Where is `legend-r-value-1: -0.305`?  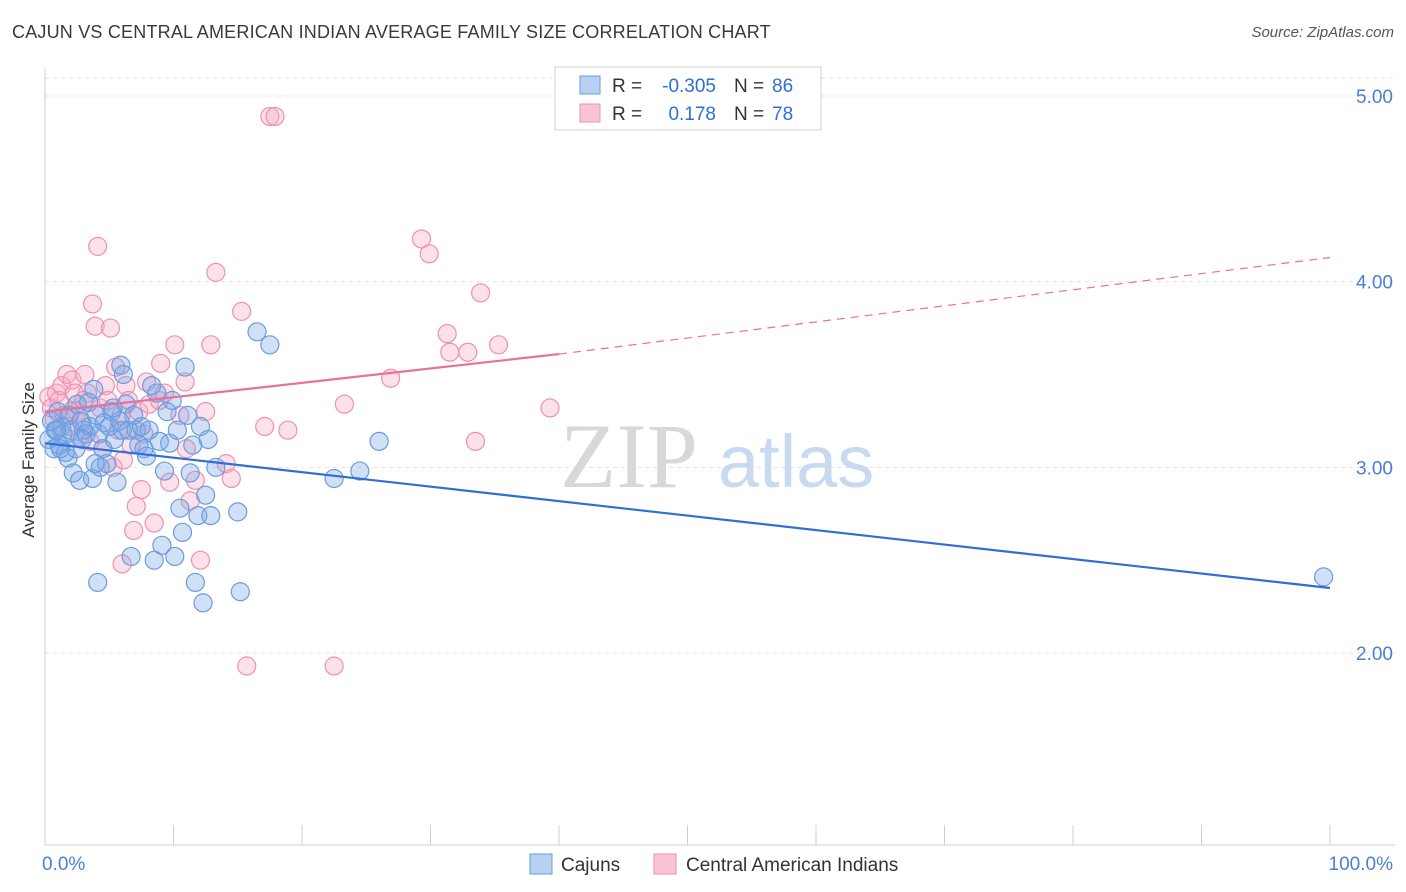 legend-r-value-1: -0.305 is located at coordinates (689, 86).